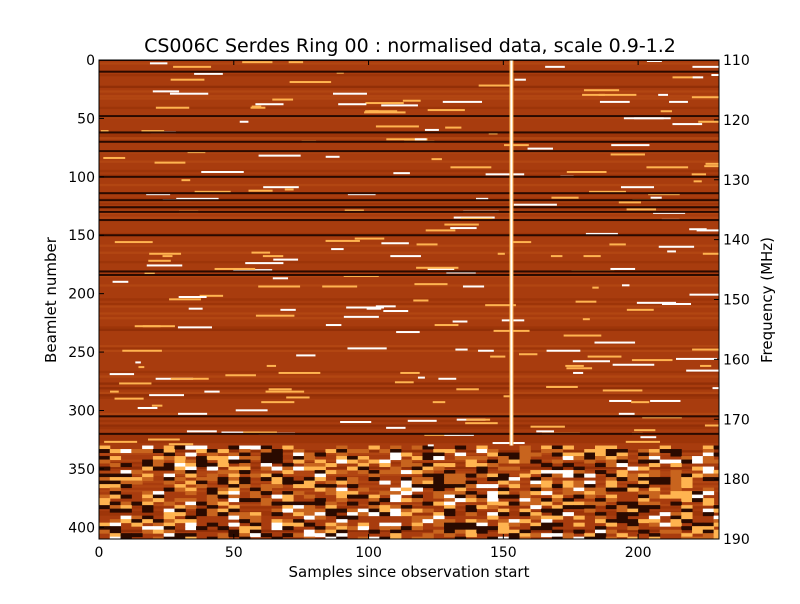 This screenshot has height=604, width=800. I want to click on y-tick-label: 300, so click(81, 411).